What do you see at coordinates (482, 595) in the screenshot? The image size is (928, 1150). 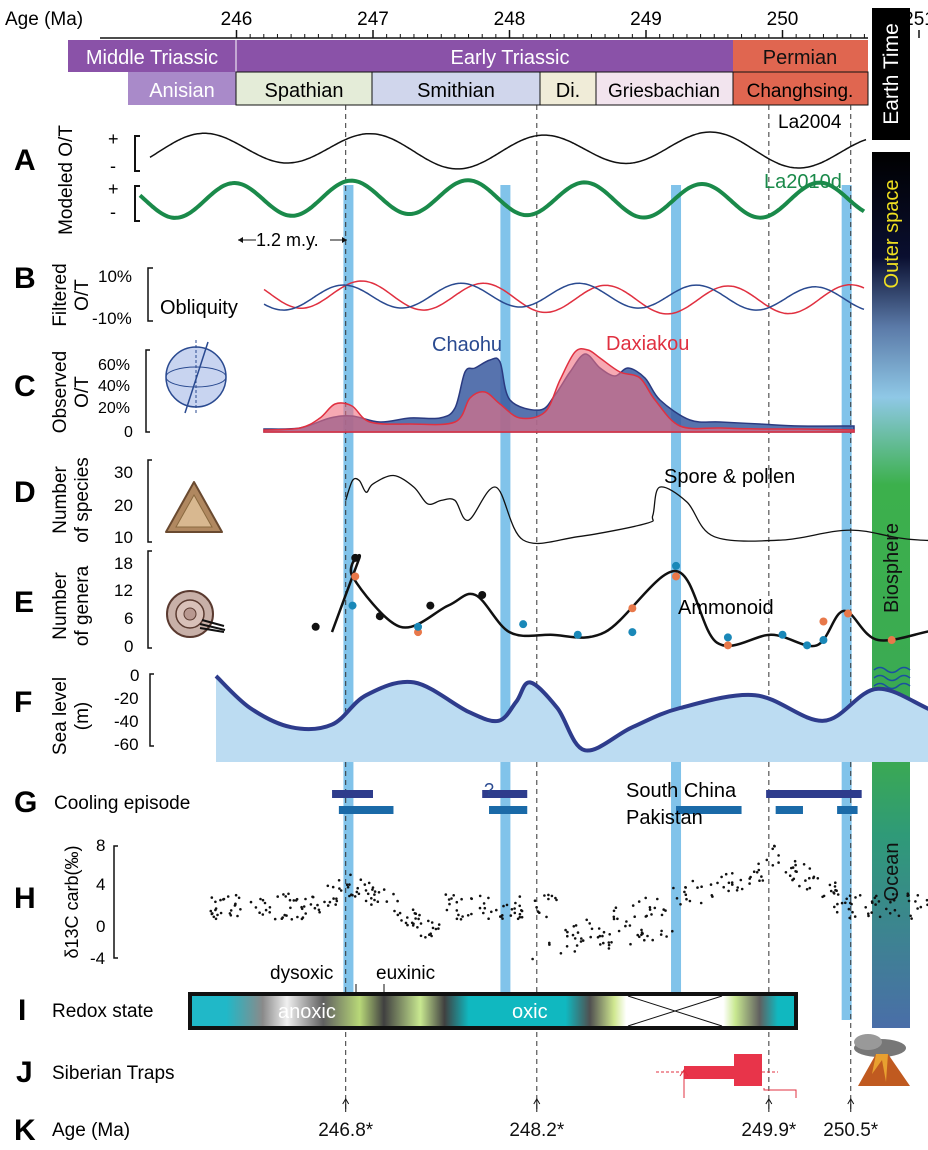 I see `ammonoid-point-black` at bounding box center [482, 595].